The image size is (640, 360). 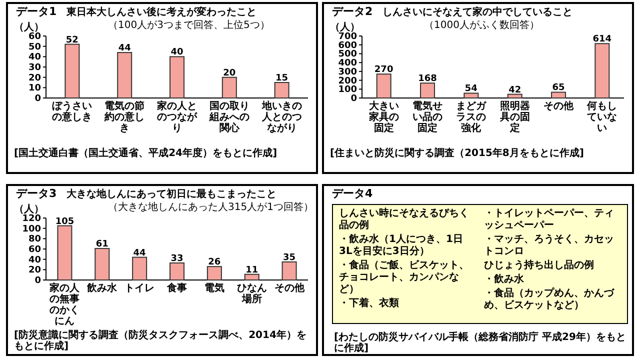 I want to click on data-label: 270, so click(x=384, y=70).